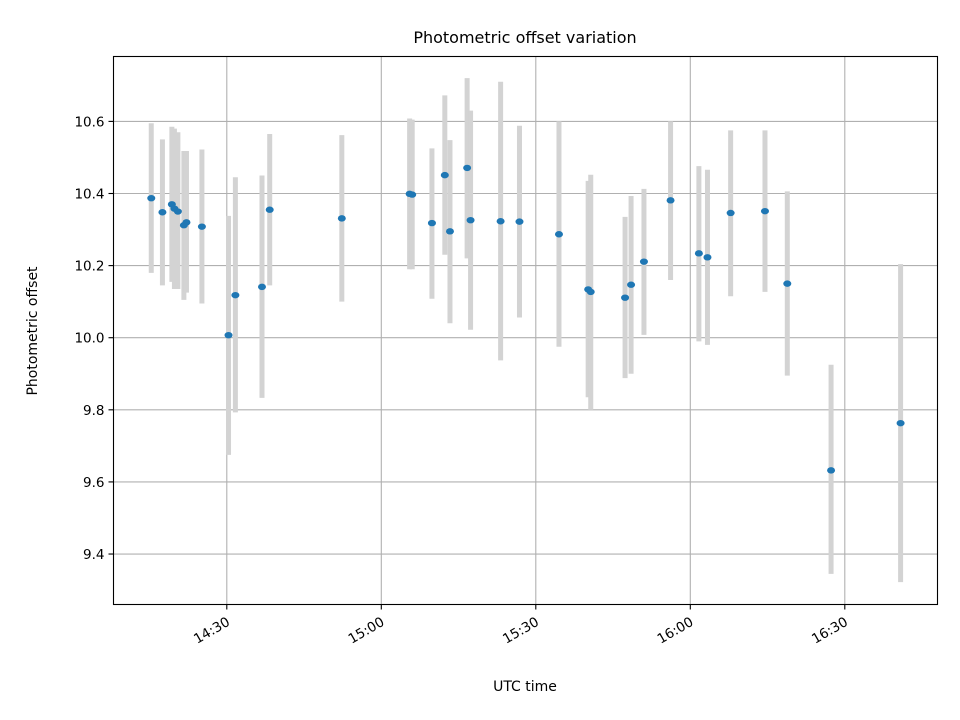 The image size is (960, 720). Describe the element at coordinates (524, 37) in the screenshot. I see `chart-title: Photometric offset variation` at that location.